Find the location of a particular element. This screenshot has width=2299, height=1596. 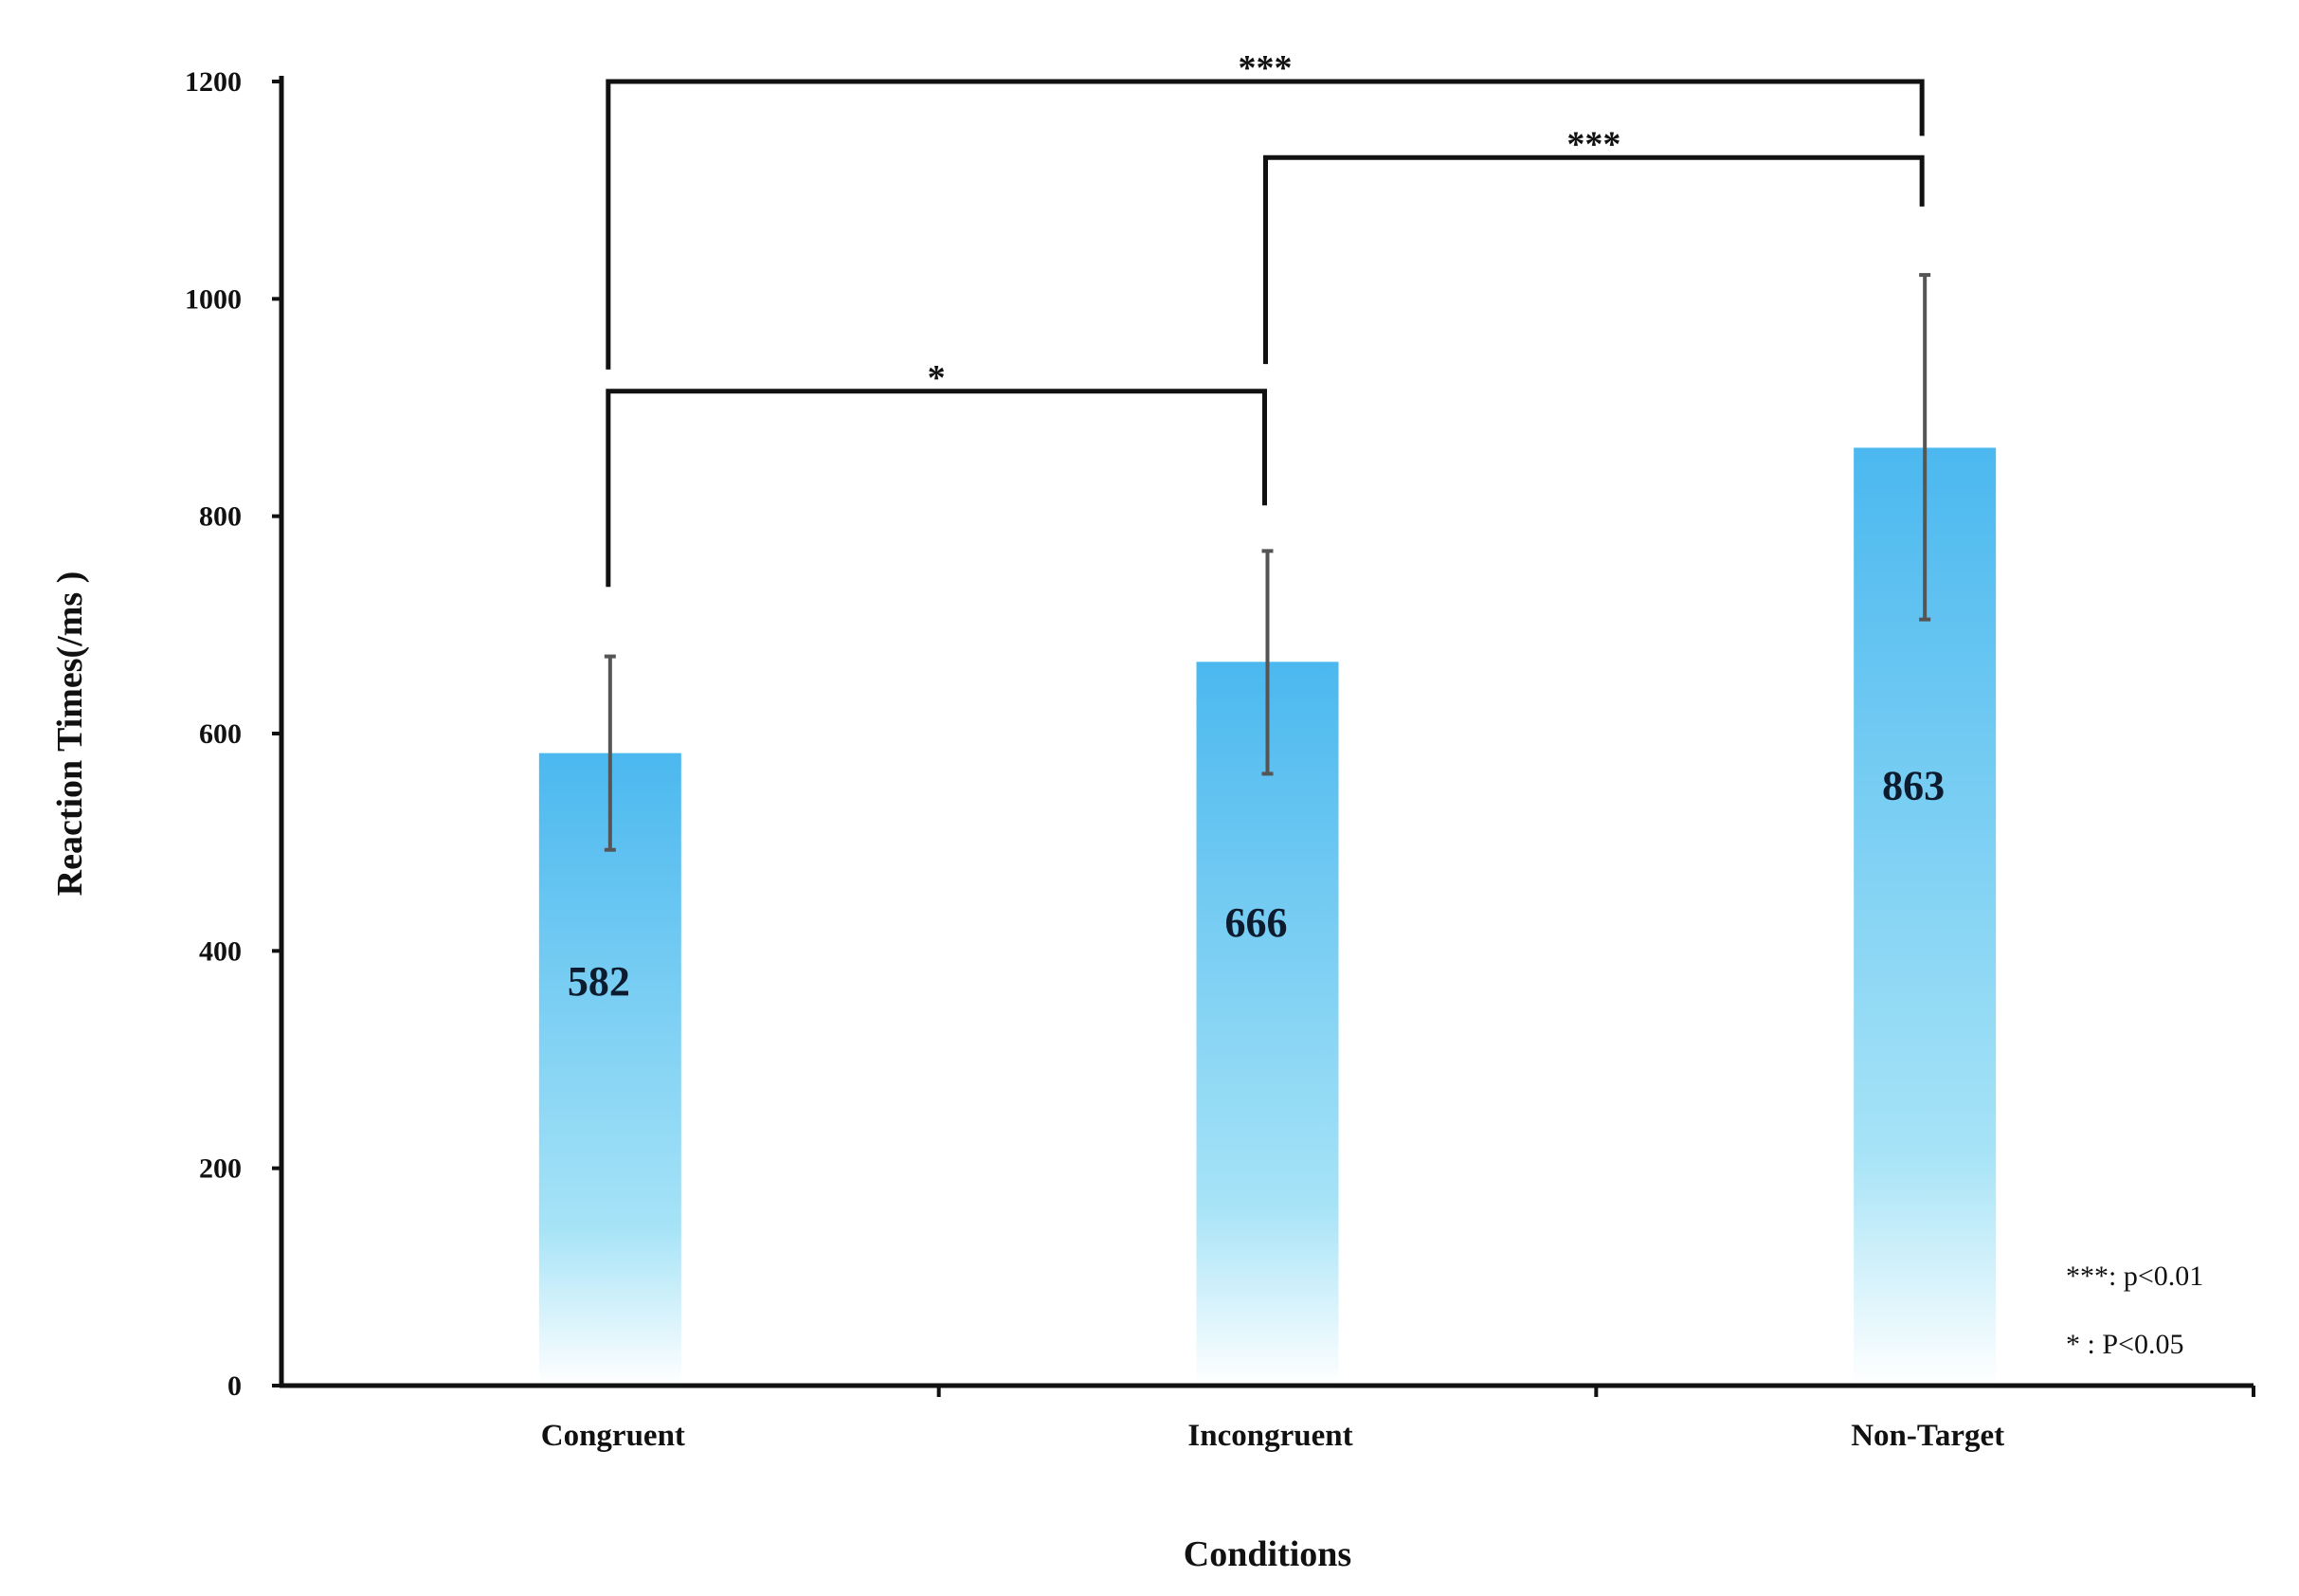

y-tick-label: 0 is located at coordinates (235, 1386).